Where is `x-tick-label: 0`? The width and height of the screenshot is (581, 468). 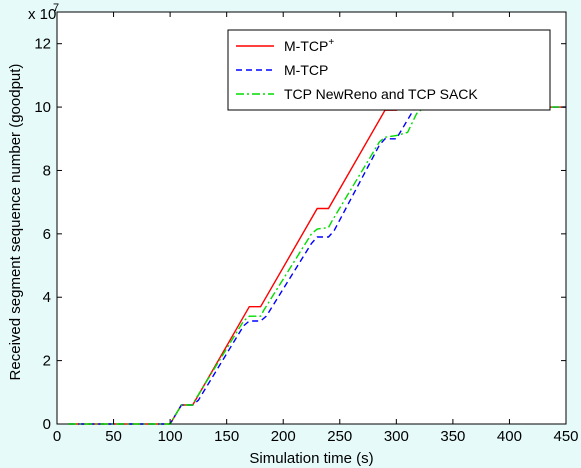 x-tick-label: 0 is located at coordinates (57, 436).